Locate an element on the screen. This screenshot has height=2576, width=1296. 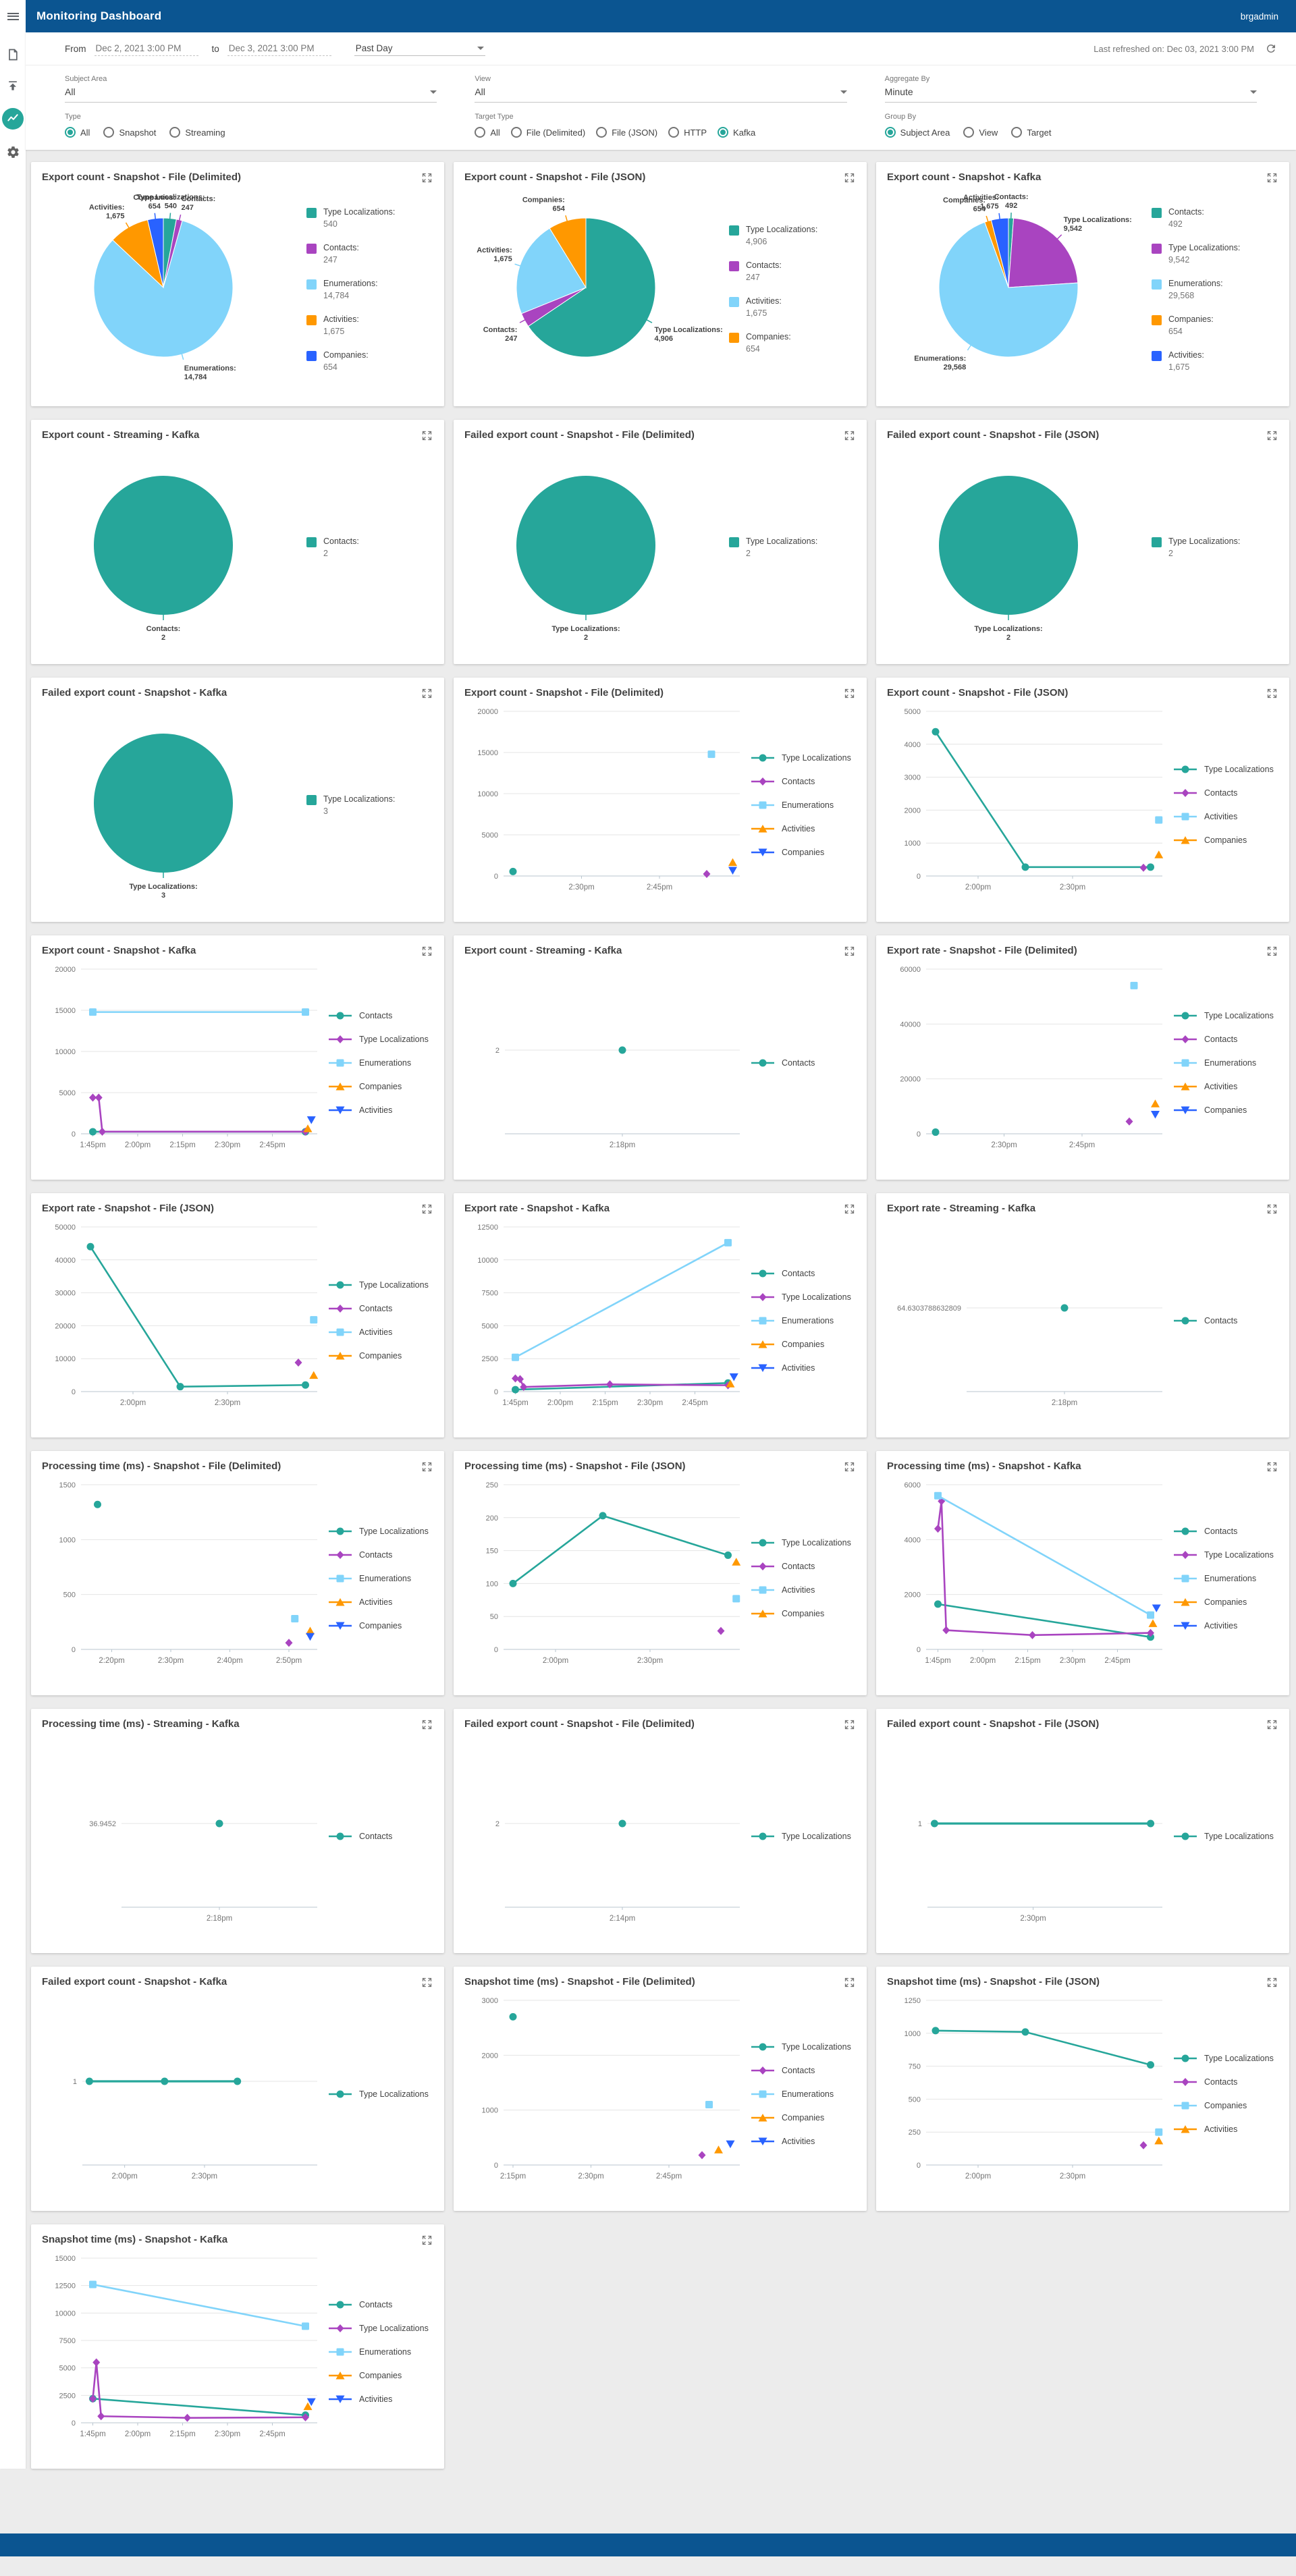
radio-target-kafka: Kafka is located at coordinates (736, 132).